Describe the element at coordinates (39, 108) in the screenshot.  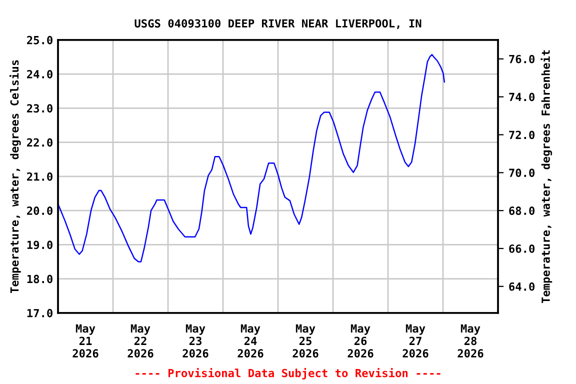
I see `y-tick-label: 23.0` at that location.